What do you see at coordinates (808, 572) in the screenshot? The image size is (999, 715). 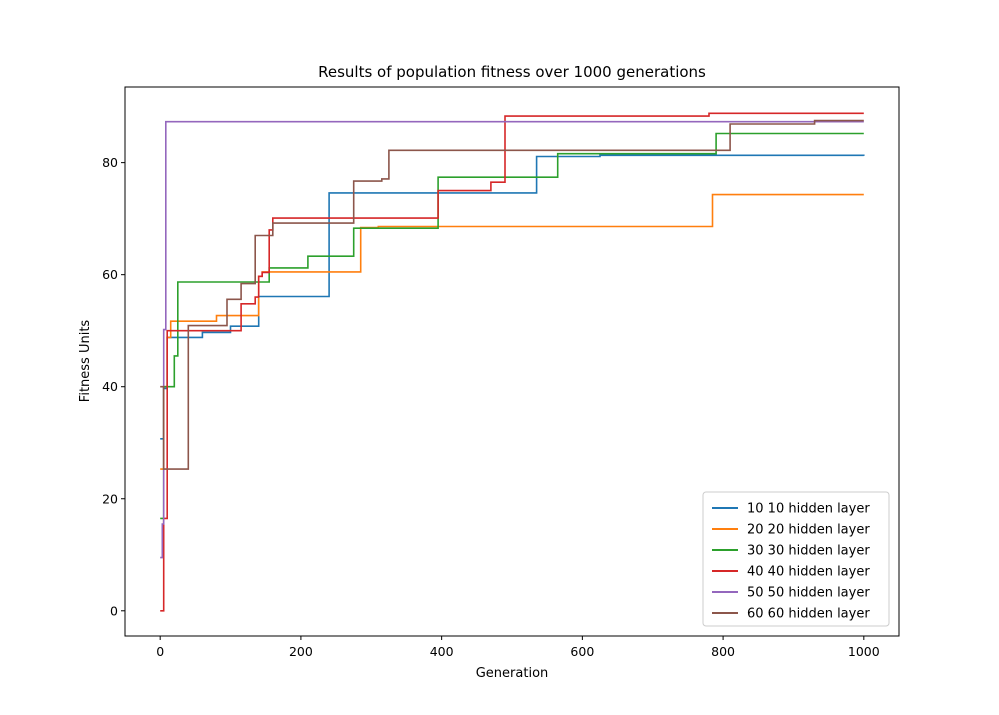 I see `legend-label-4: 40 40 hidden layer` at bounding box center [808, 572].